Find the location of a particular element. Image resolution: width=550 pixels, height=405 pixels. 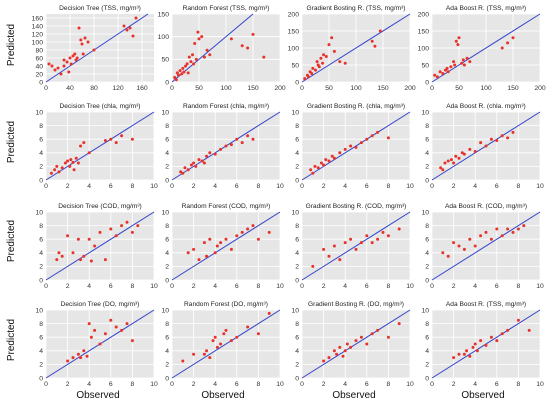

y-axis-label-row-1: Predicted is located at coordinates (11, 45).